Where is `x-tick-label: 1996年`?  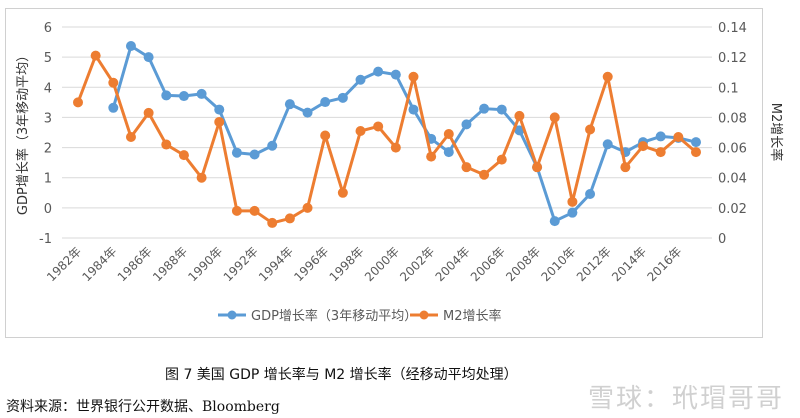
x-tick-label: 1996年 is located at coordinates (311, 264).